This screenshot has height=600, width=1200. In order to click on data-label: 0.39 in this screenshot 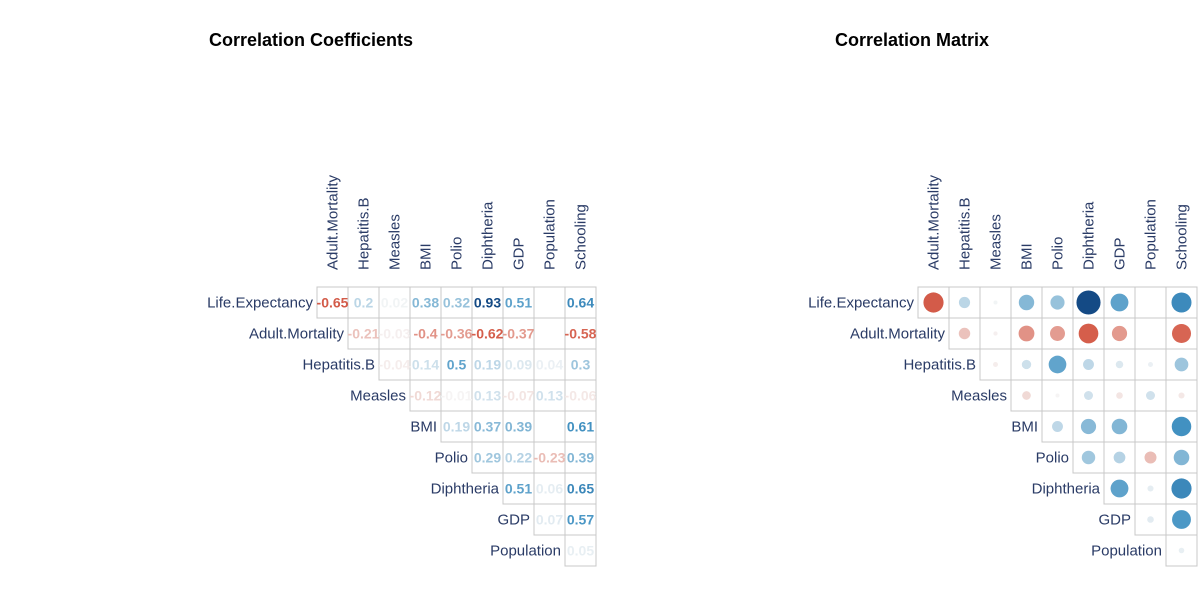, I will do `click(580, 458)`.